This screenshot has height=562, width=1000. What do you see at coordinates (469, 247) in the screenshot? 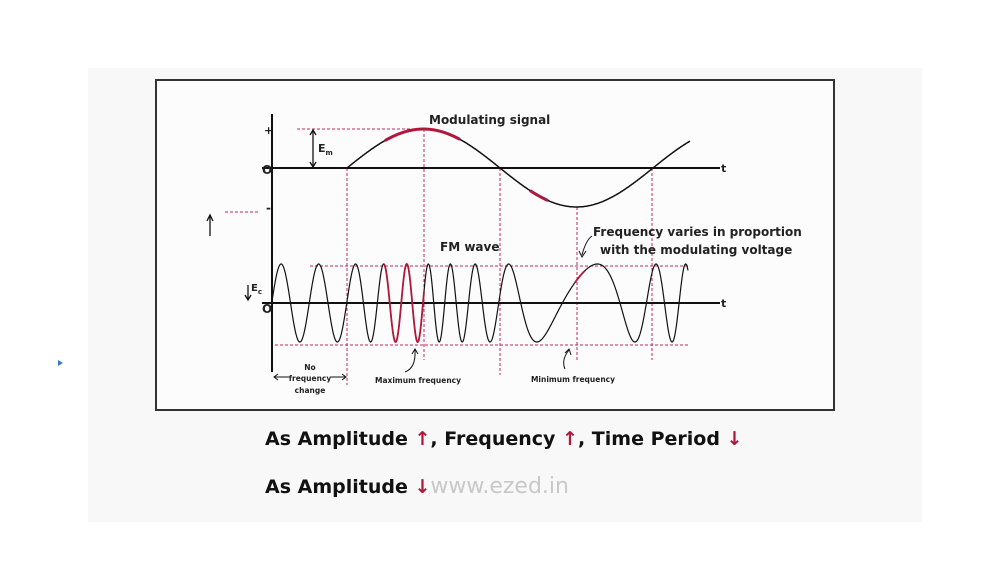
I see `fm-wave-label: FM wave` at bounding box center [469, 247].